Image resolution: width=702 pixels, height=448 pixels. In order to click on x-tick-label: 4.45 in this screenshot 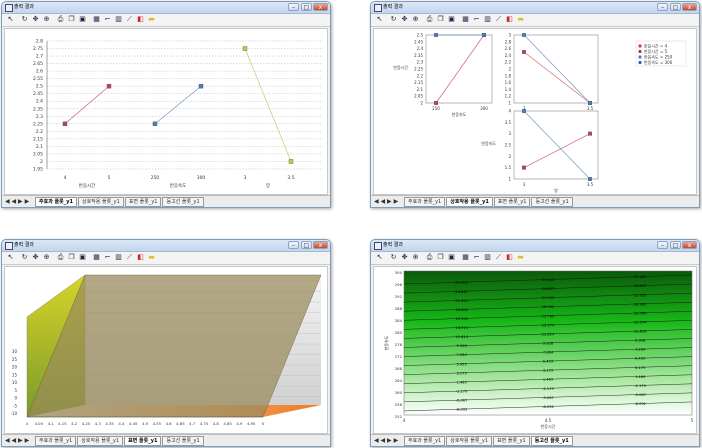, I will do `click(133, 423)`.